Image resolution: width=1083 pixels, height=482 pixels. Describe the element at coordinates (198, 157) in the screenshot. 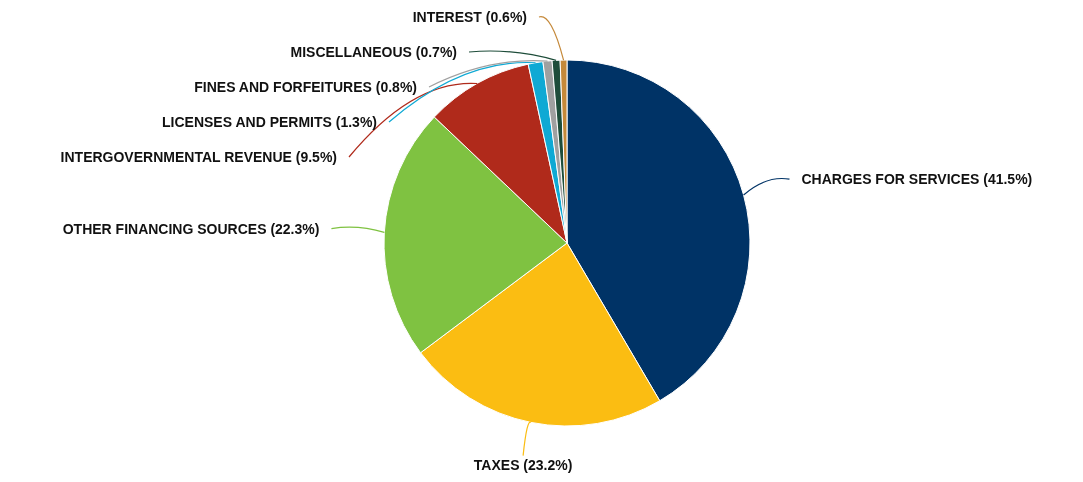

I see `slice-label: INTERGOVERNMENTAL REVENUE (9.5%)` at that location.